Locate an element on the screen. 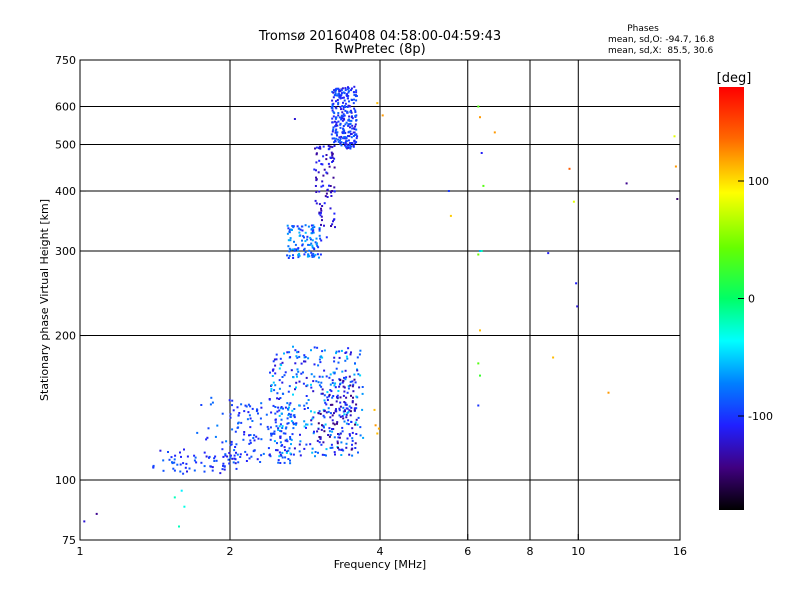 The height and width of the screenshot is (600, 800). stats-heading: Phases is located at coordinates (643, 29).